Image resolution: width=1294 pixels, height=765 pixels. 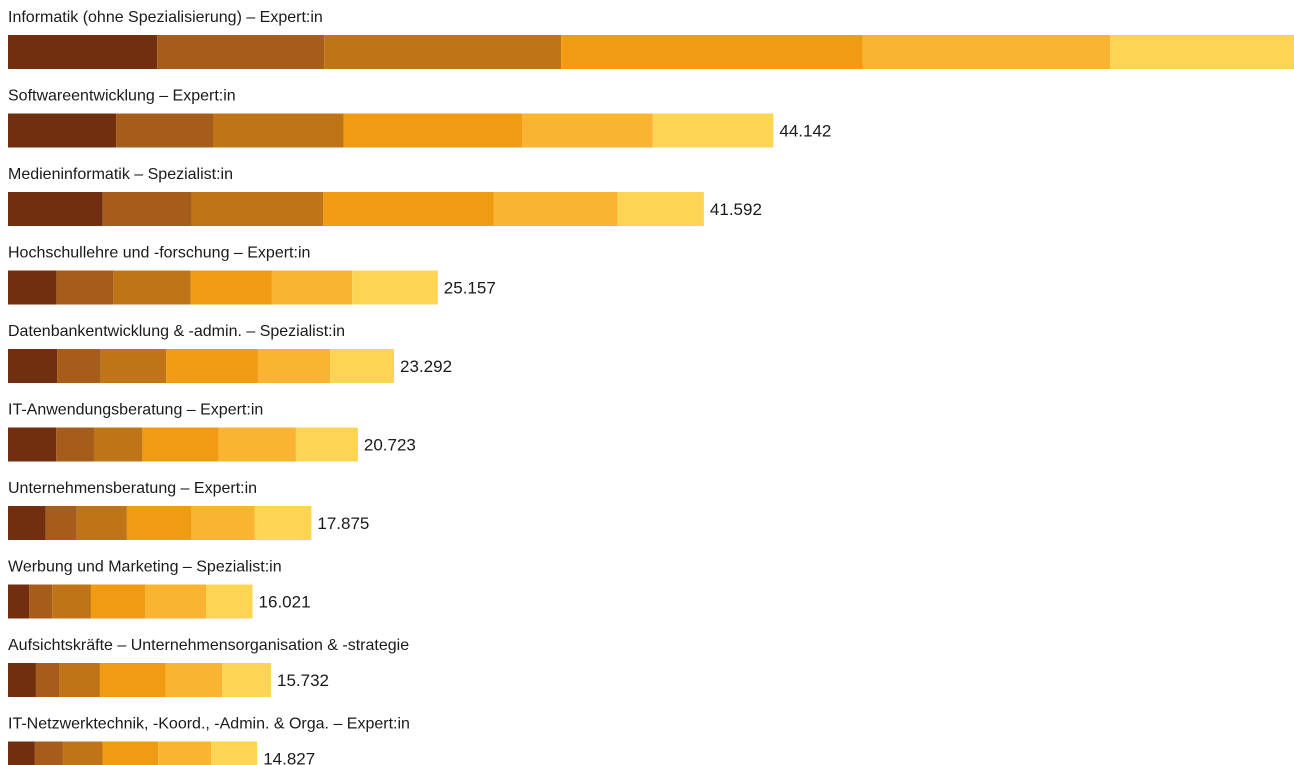 What do you see at coordinates (132, 488) in the screenshot?
I see `category-label: Unternehmensberatung – Expert:in` at bounding box center [132, 488].